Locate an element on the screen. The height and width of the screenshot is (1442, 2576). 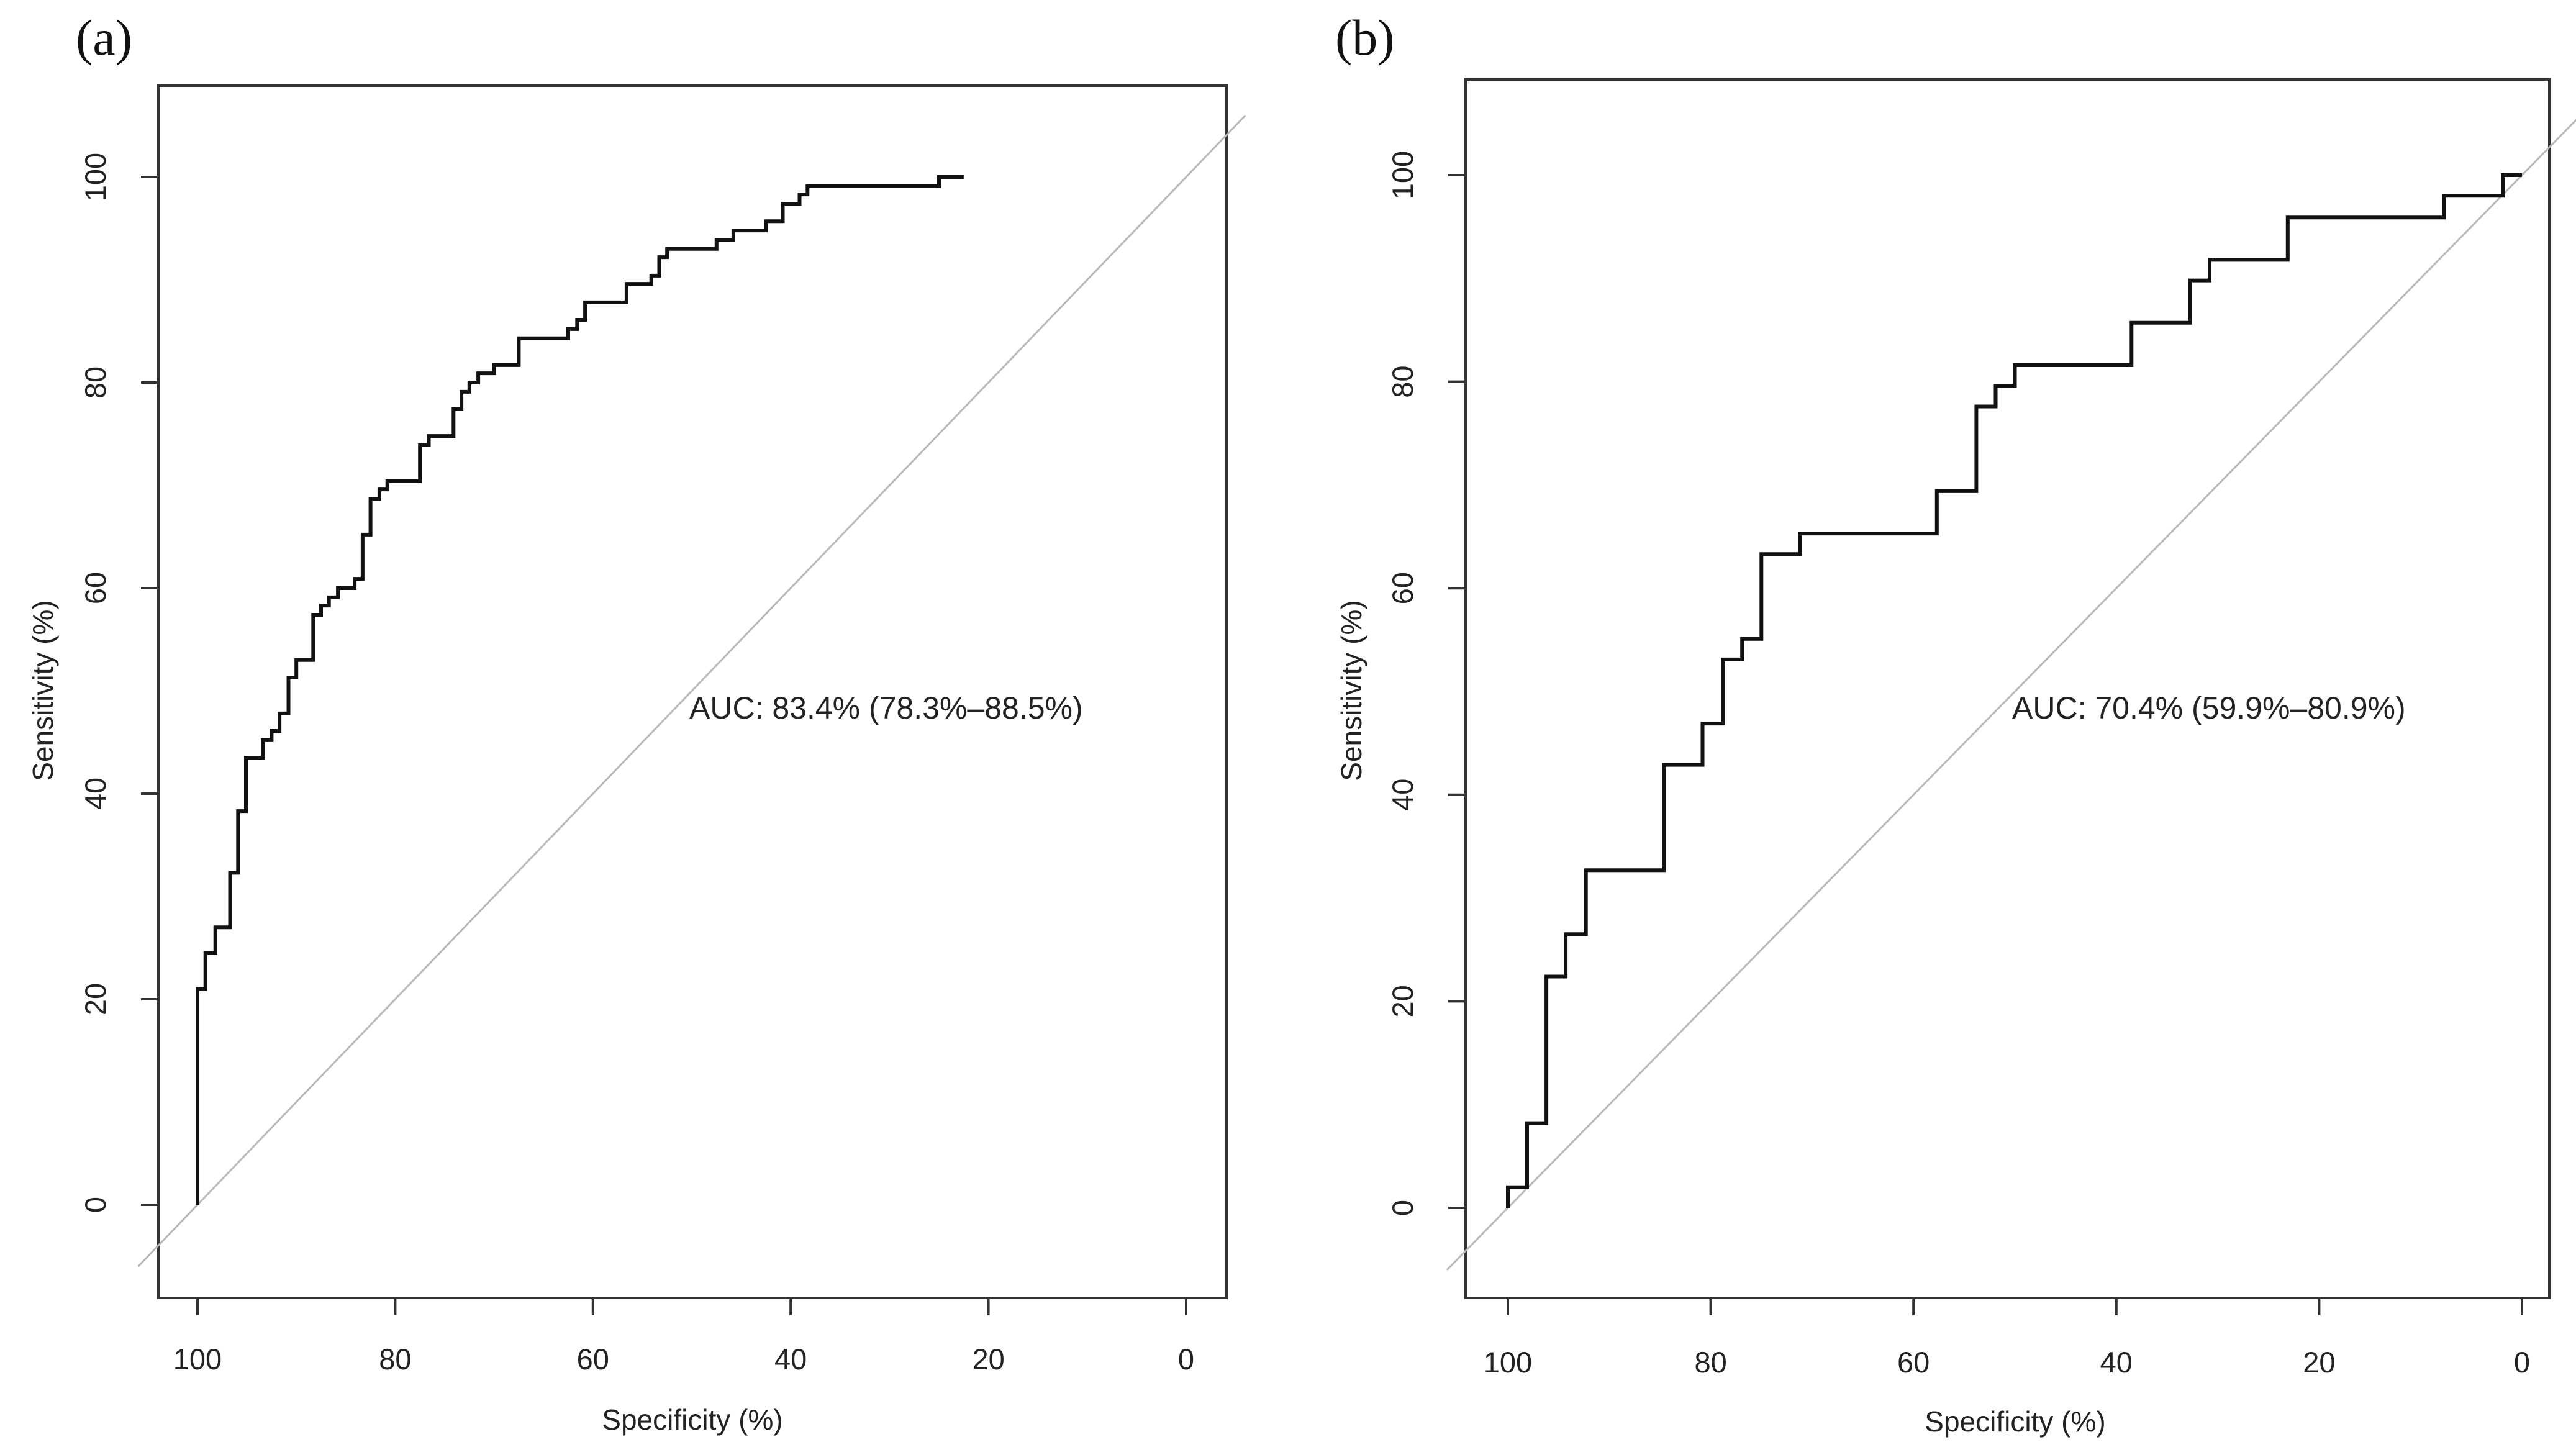
panel-b-x-tick-label: 0 is located at coordinates (2522, 1363).